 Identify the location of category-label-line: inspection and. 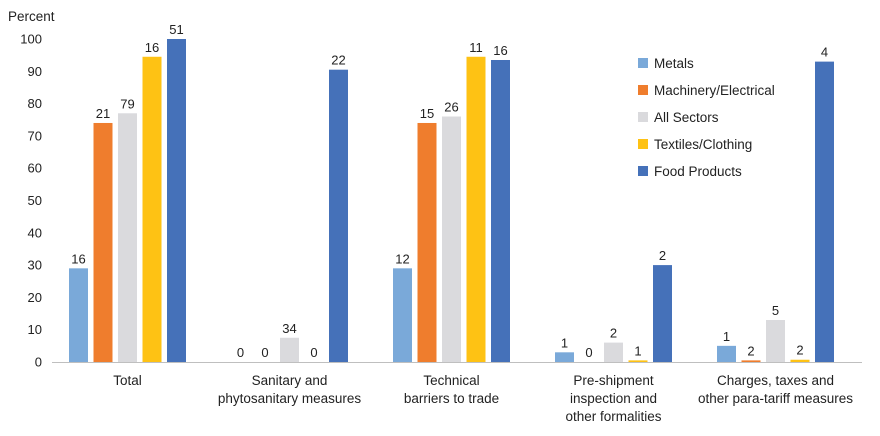
(613, 398).